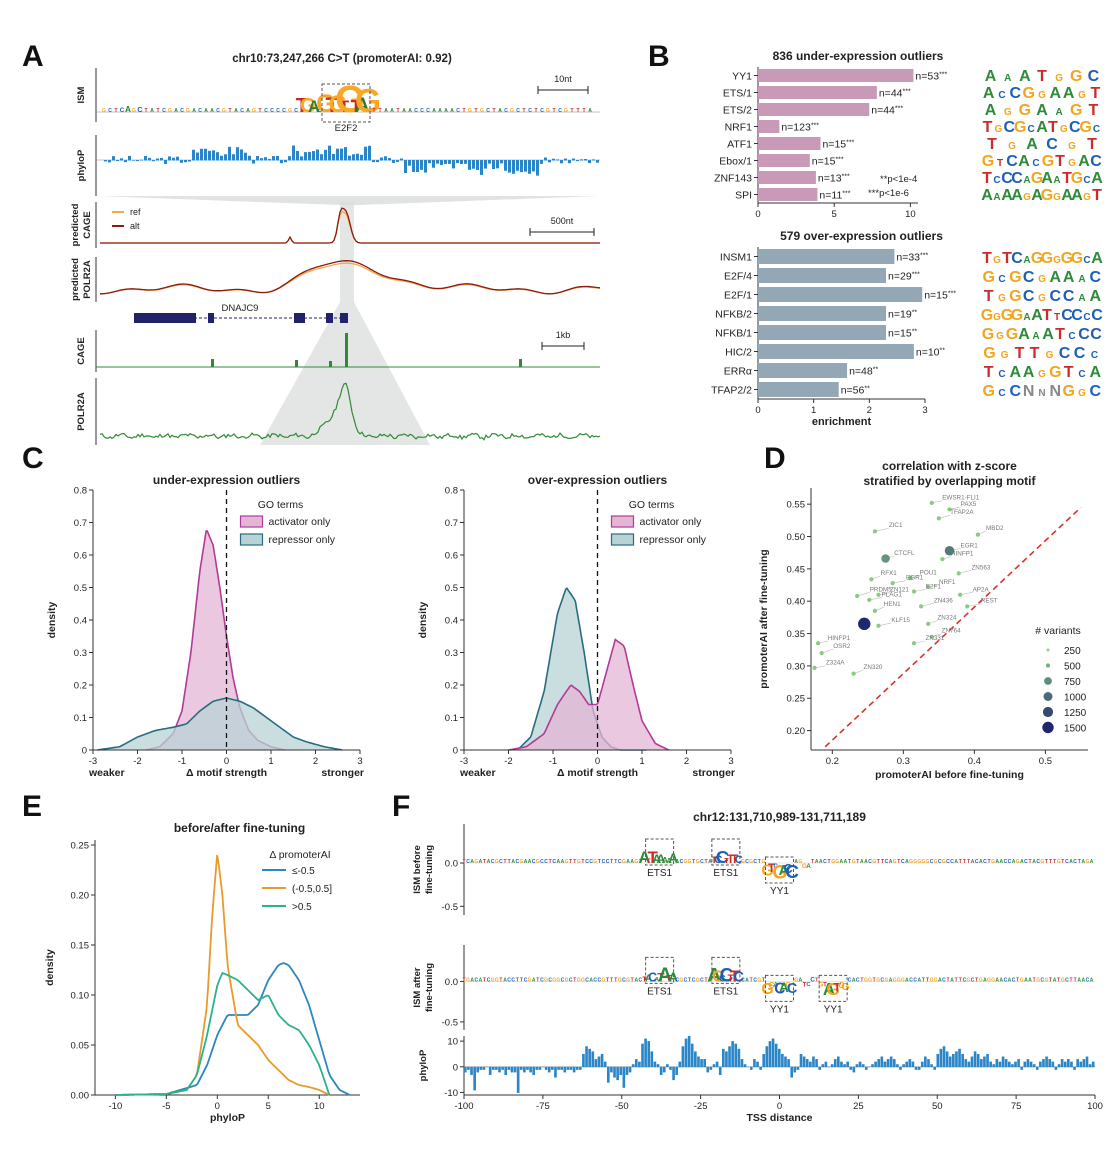  Describe the element at coordinates (733, 315) in the screenshot. I see `panelB-category-label: NFKB/2` at that location.